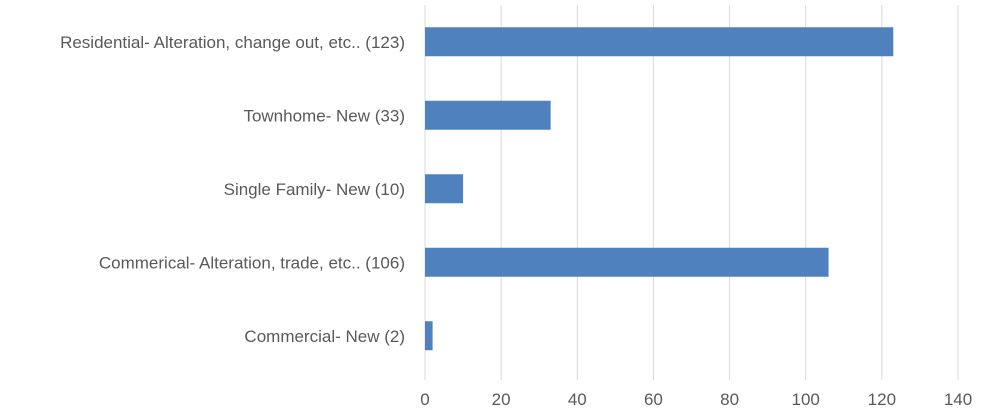 This screenshot has width=990, height=410. What do you see at coordinates (314, 189) in the screenshot?
I see `category-label: Single Family- New (10)` at bounding box center [314, 189].